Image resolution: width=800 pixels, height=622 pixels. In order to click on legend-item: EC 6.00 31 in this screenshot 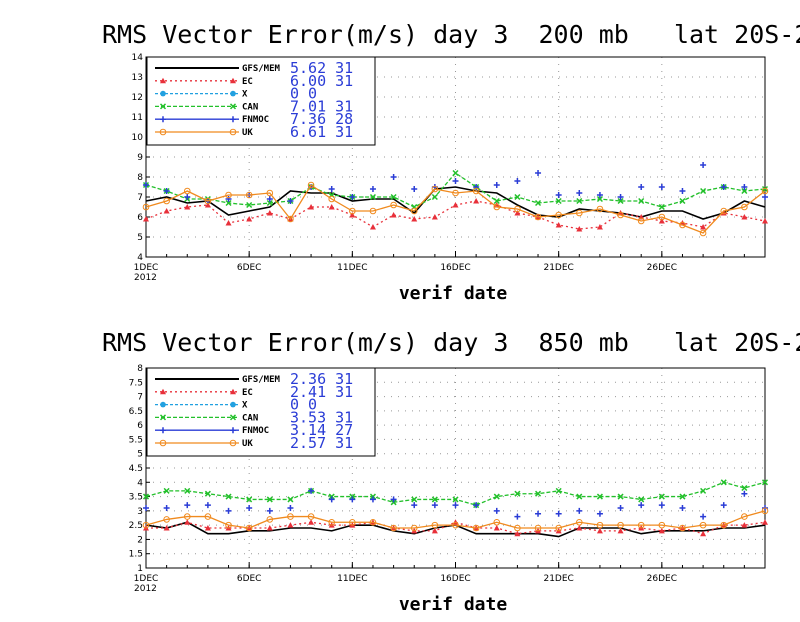, I will do `click(254, 81)`.